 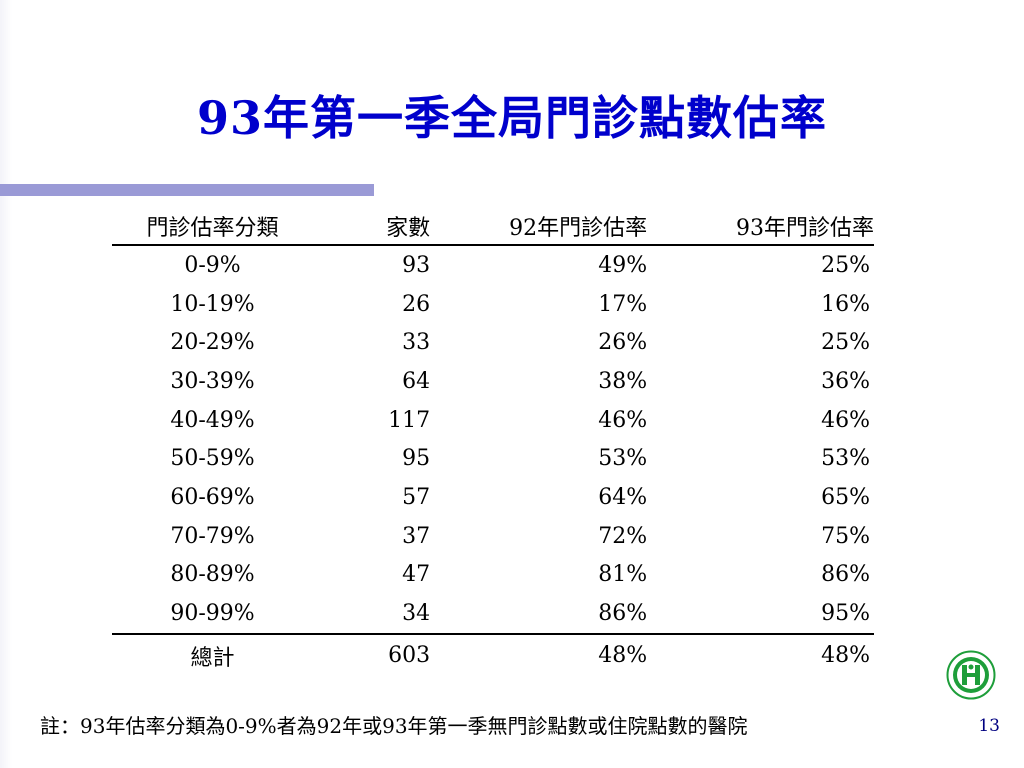 I want to click on column-header-rate-92: 92年門診估率, so click(x=539, y=227).